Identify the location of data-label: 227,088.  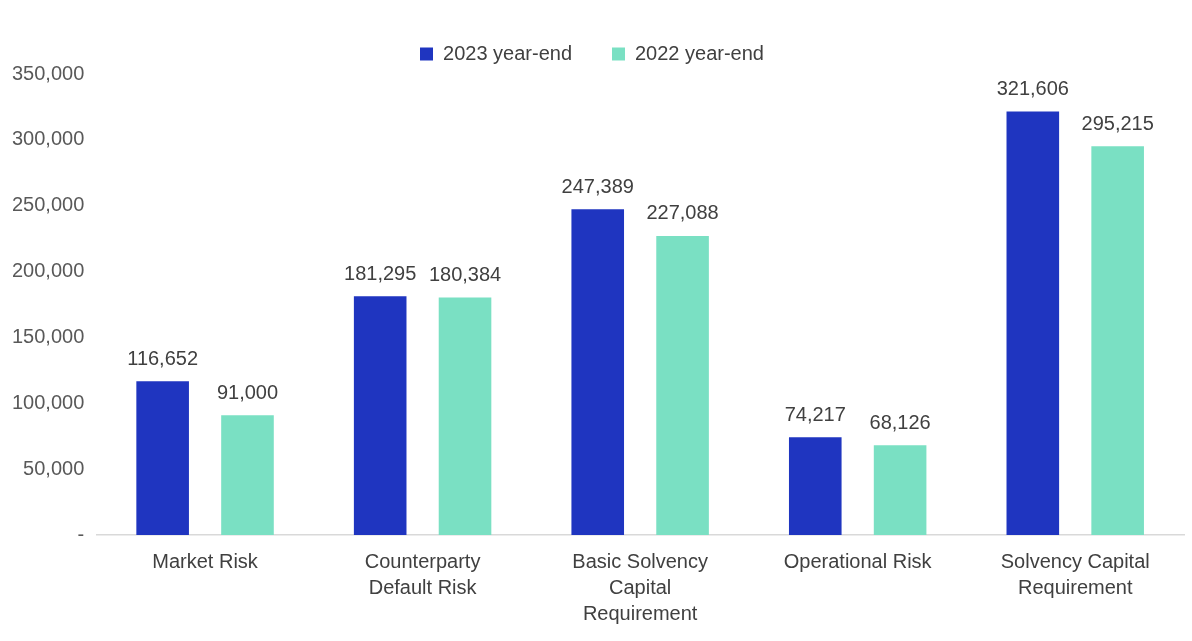
(682, 212).